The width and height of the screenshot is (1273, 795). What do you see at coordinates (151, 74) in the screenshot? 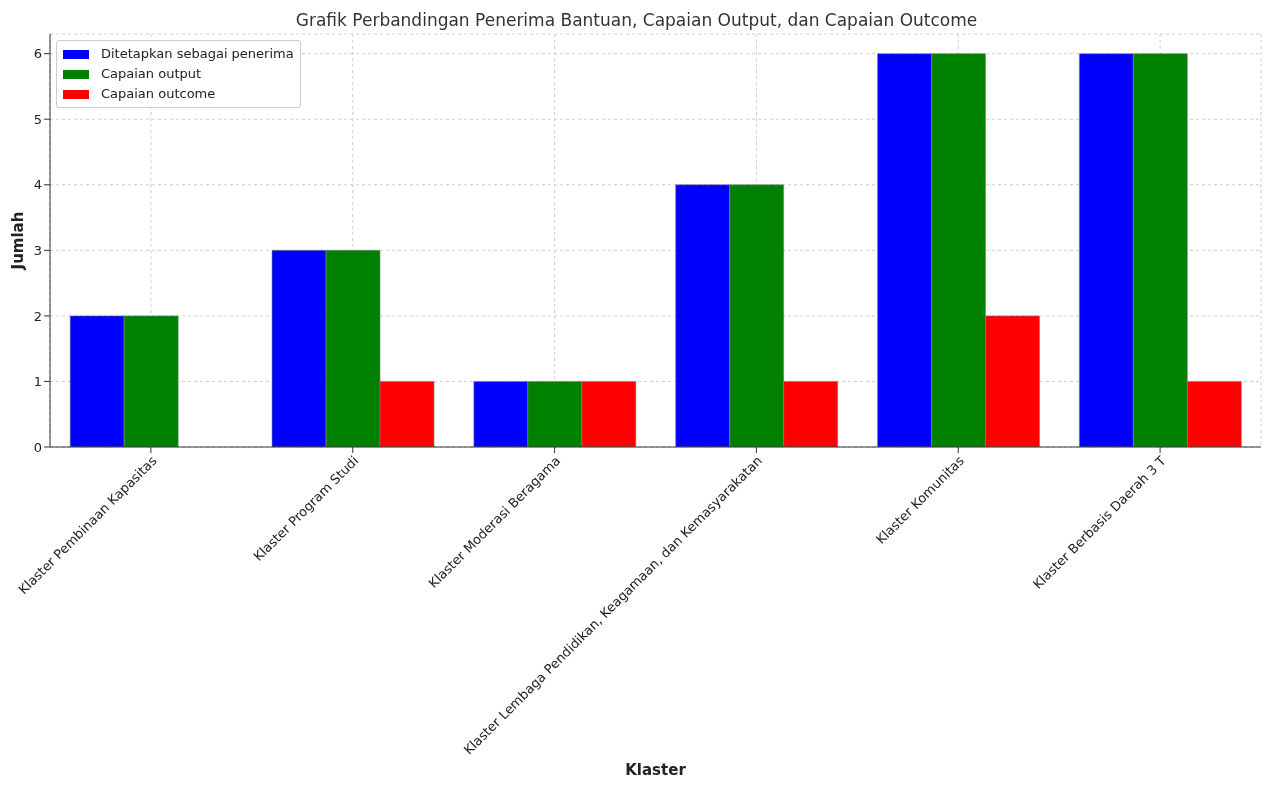
I see `legend-label: Capaian output` at bounding box center [151, 74].